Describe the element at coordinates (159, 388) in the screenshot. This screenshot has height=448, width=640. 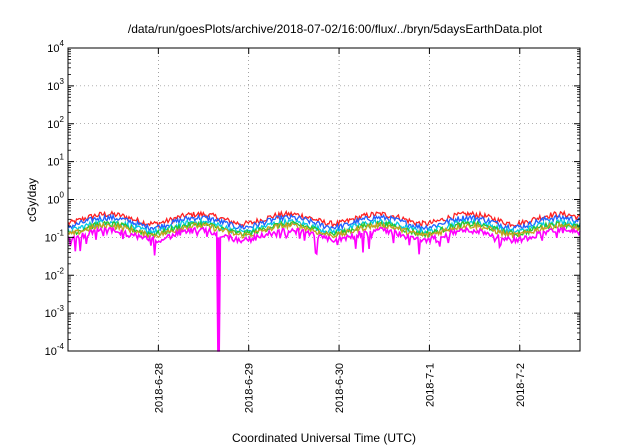
I see `x-tick-label: 2018-6-28` at that location.